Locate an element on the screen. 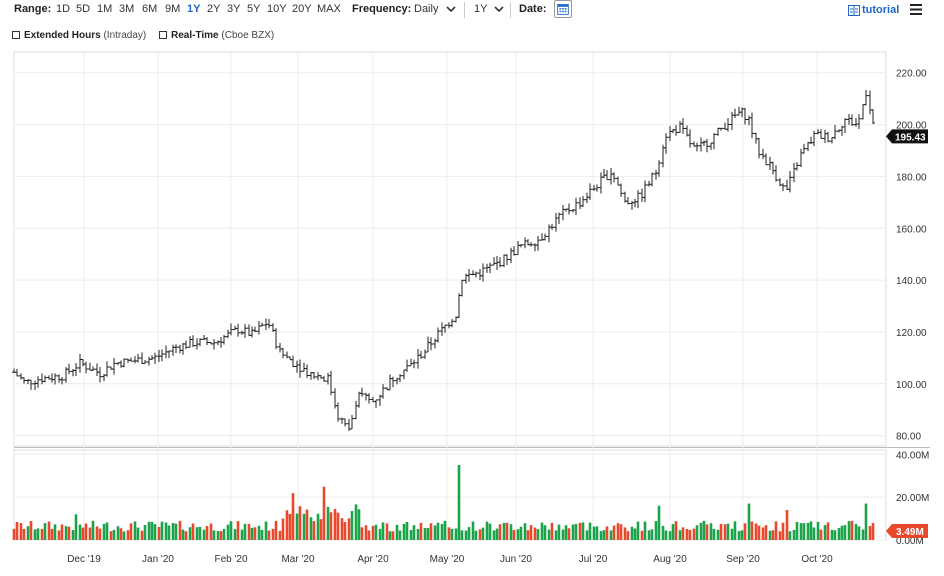 This screenshot has width=944, height=576. period-dropdown: 1Y is located at coordinates (481, 9).